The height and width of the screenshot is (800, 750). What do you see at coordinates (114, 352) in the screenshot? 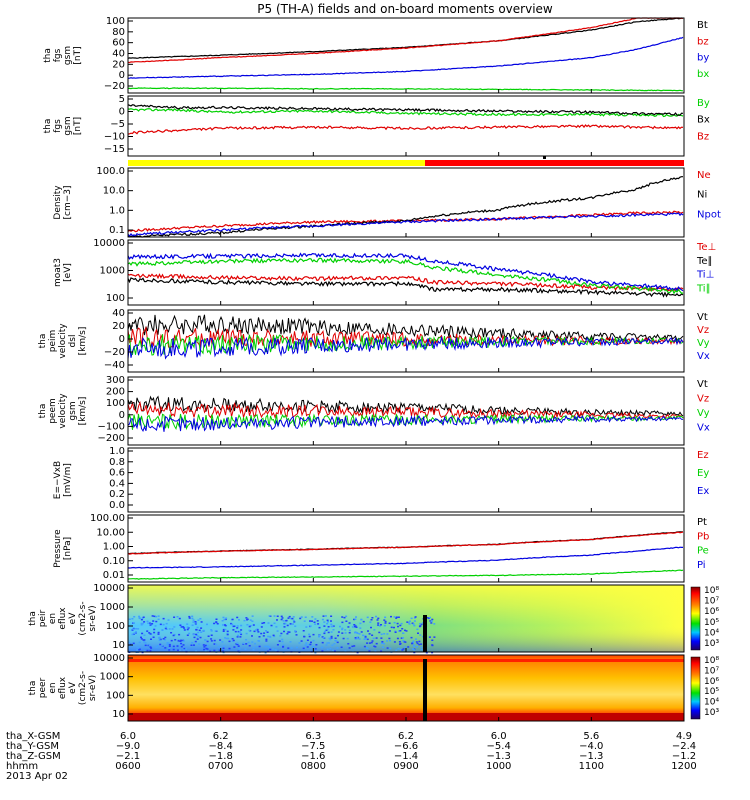
I see `ytick-label: −20` at bounding box center [114, 352].